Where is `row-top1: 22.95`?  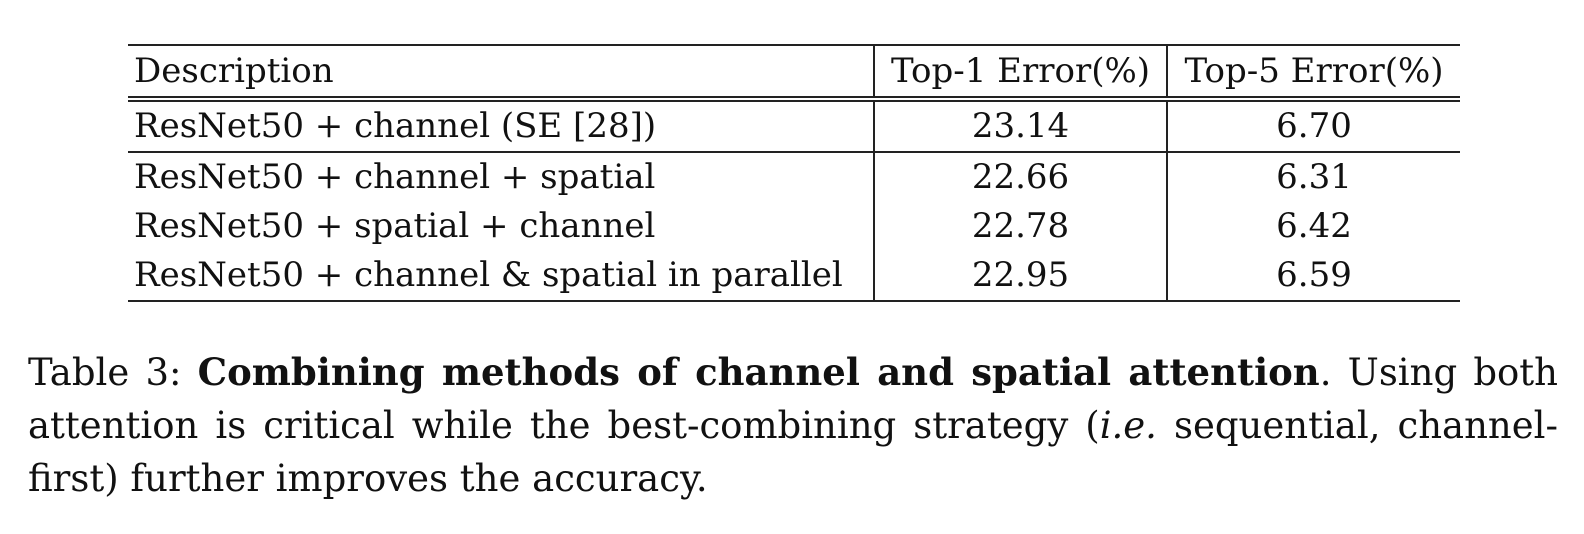
row-top1: 22.95 is located at coordinates (1021, 276).